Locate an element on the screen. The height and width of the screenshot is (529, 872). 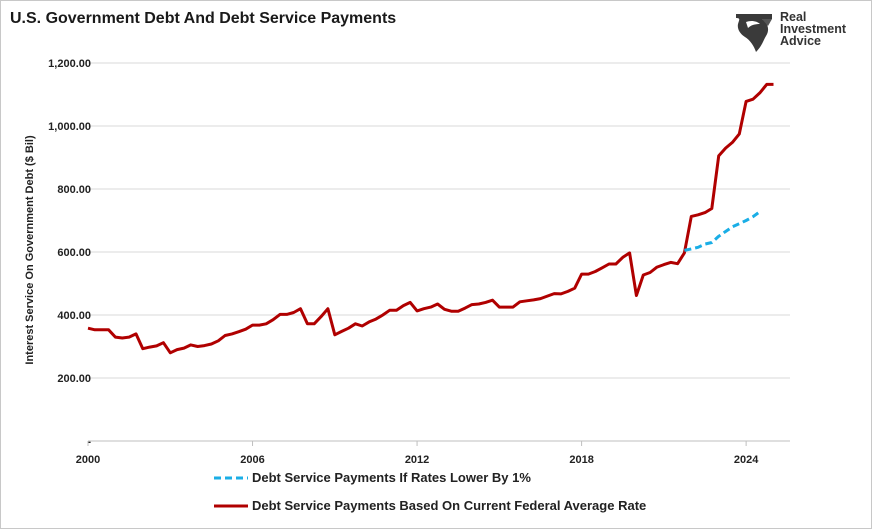
y-tick-label: 1,000.00 is located at coordinates (69, 127).